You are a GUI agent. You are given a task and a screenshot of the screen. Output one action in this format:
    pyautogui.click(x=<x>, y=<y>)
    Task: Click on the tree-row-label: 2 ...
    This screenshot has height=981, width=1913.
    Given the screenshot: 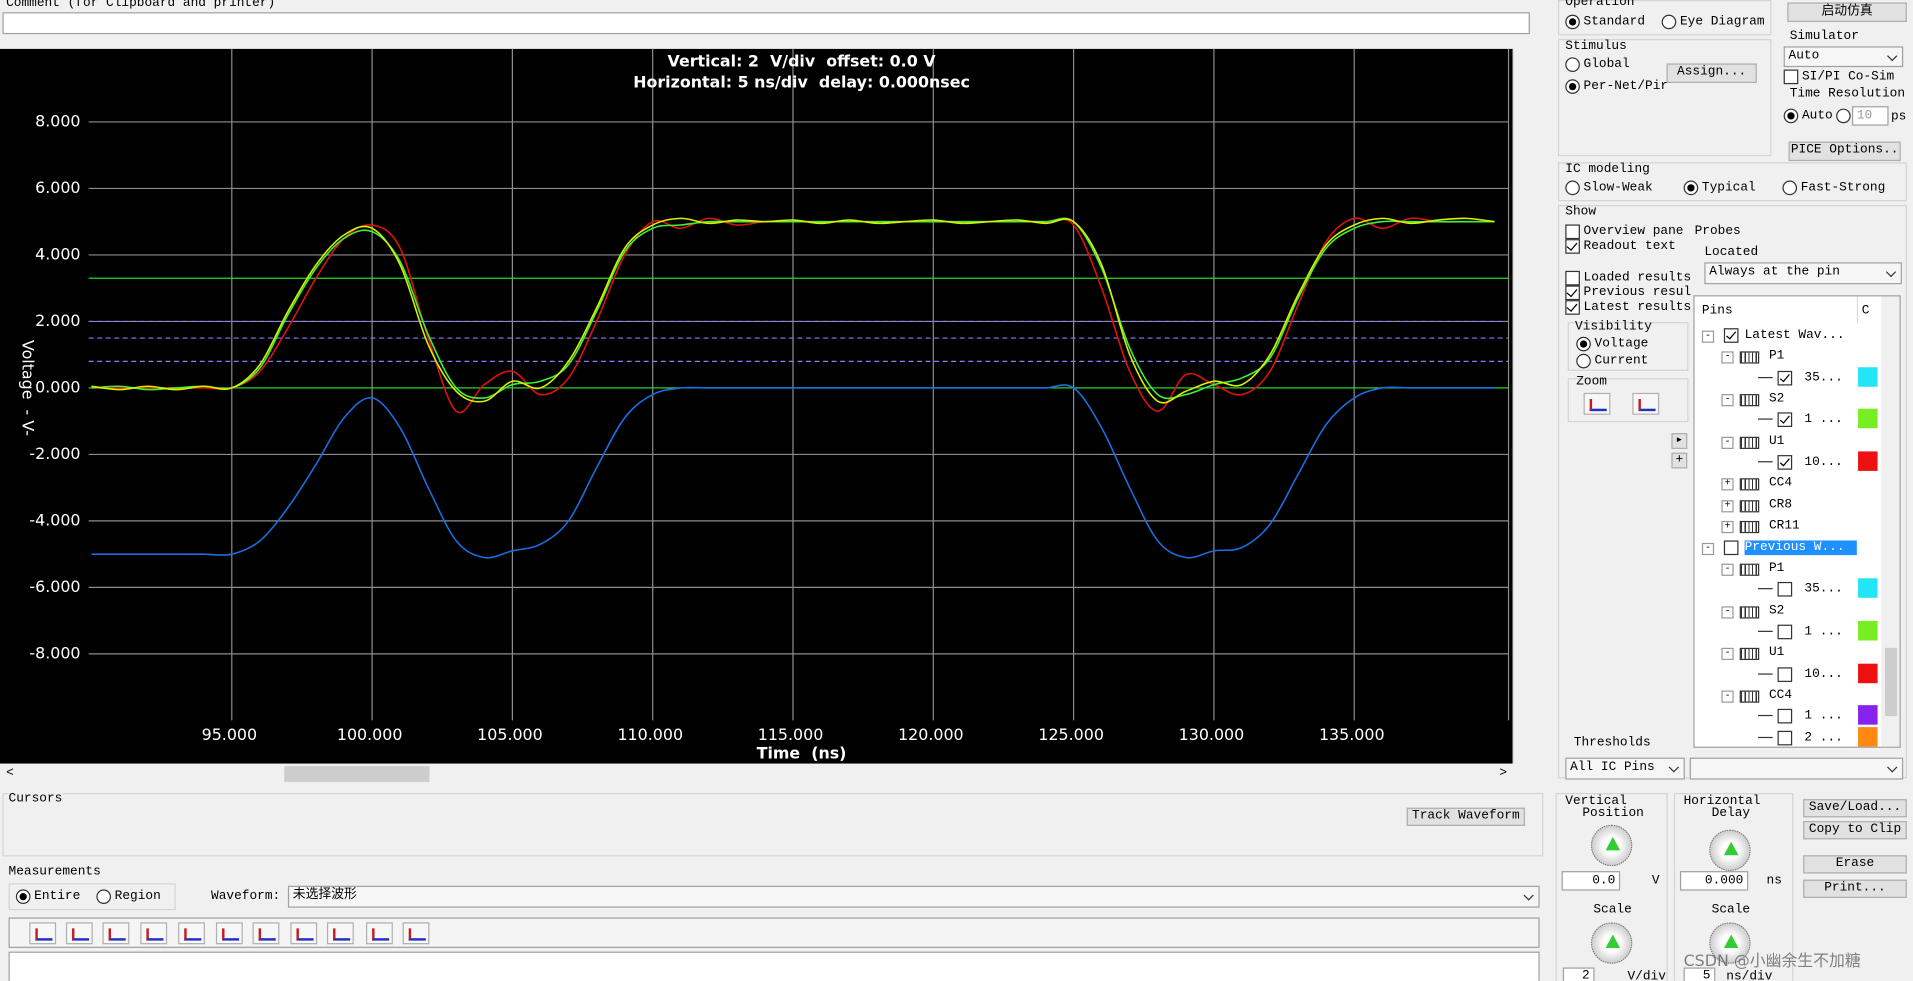 What is the action you would take?
    pyautogui.click(x=1823, y=737)
    